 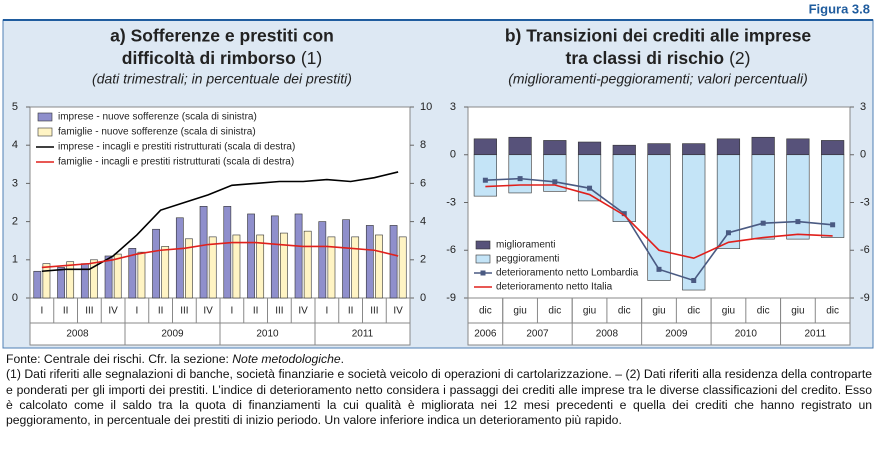 I want to click on y-tick-label: -9, so click(x=451, y=298).